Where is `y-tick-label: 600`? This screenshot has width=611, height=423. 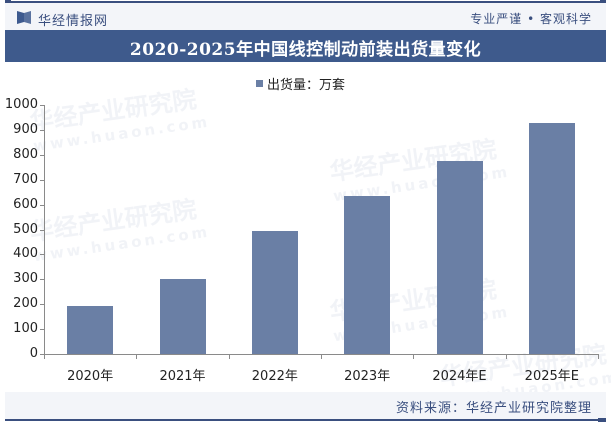
y-tick-label: 600 is located at coordinates (25, 204).